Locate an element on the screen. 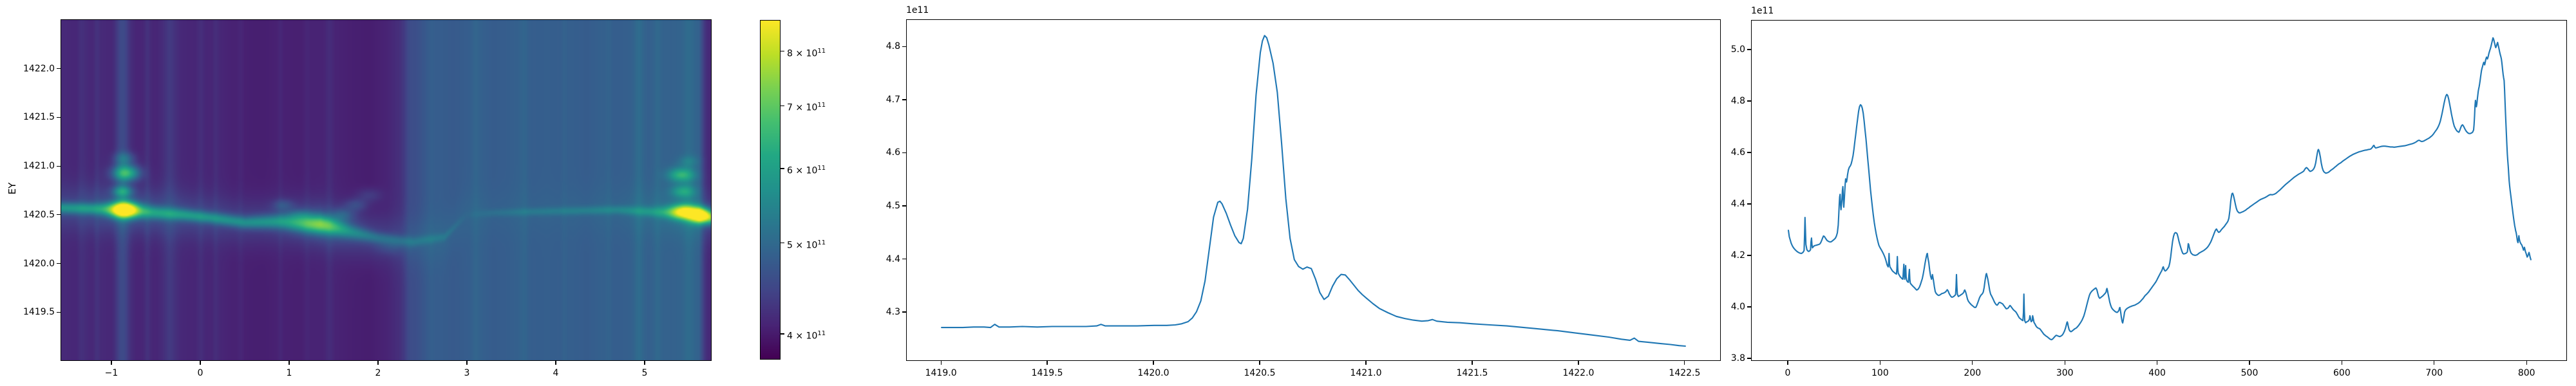 This screenshot has height=386, width=2576. colorbar-tick-label: 4 × 10¹¹ is located at coordinates (807, 335).